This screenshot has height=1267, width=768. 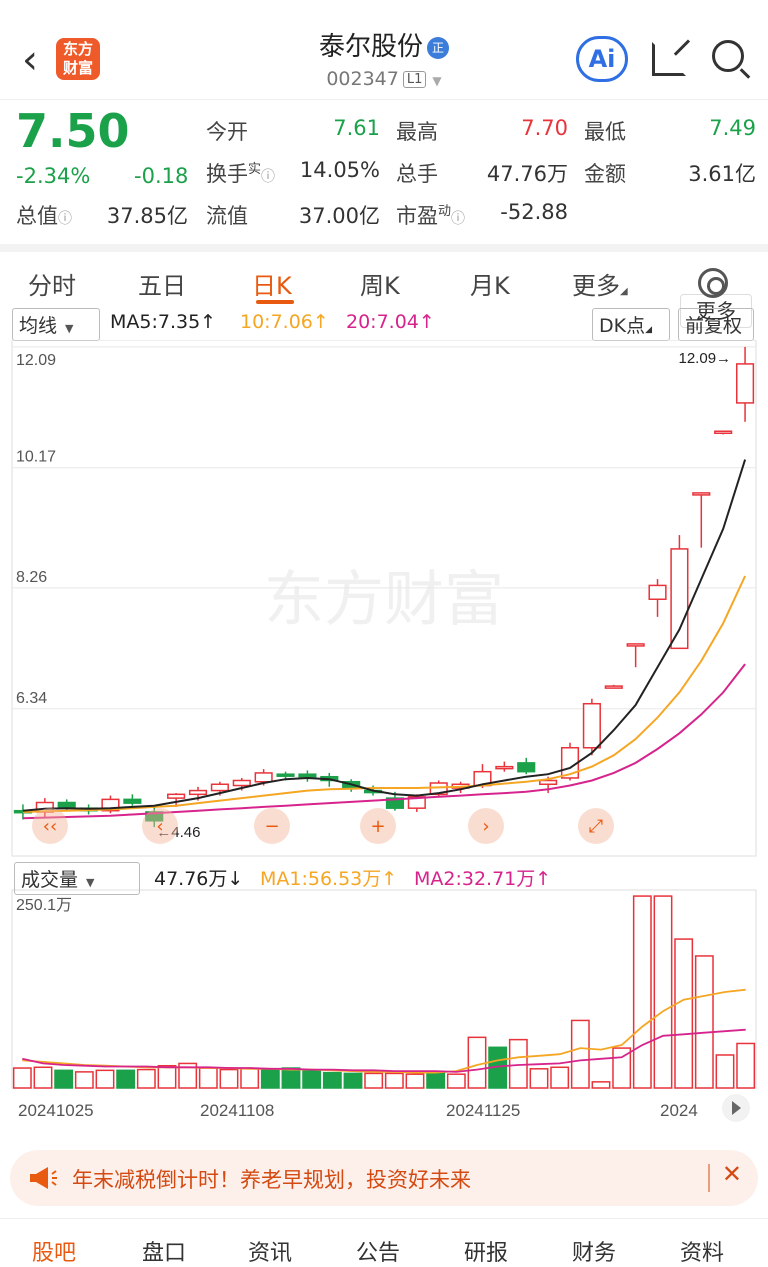 I want to click on tab-daily-k: 日K, so click(x=272, y=286).